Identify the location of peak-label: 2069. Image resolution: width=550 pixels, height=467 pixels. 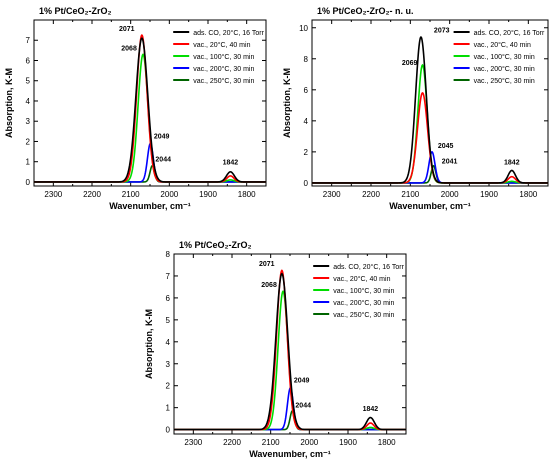
(410, 63).